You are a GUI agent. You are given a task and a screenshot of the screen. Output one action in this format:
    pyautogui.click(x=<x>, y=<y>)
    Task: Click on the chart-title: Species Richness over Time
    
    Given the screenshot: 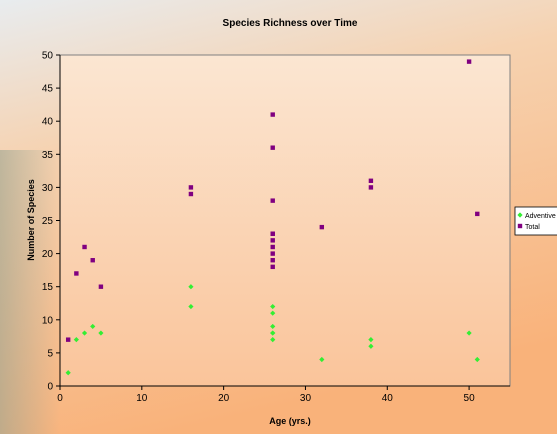 What is the action you would take?
    pyautogui.click(x=290, y=23)
    